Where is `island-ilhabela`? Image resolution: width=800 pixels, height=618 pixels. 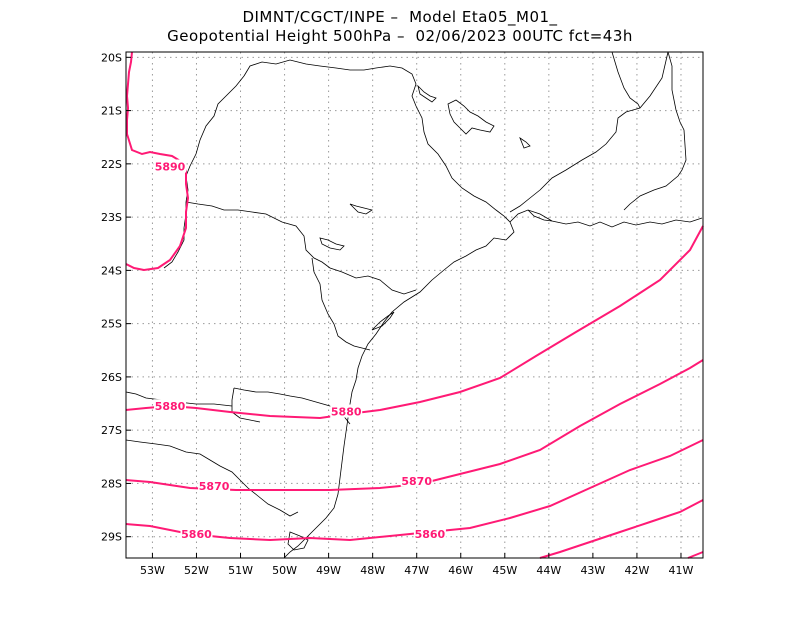
island-ilhabela is located at coordinates (383, 321).